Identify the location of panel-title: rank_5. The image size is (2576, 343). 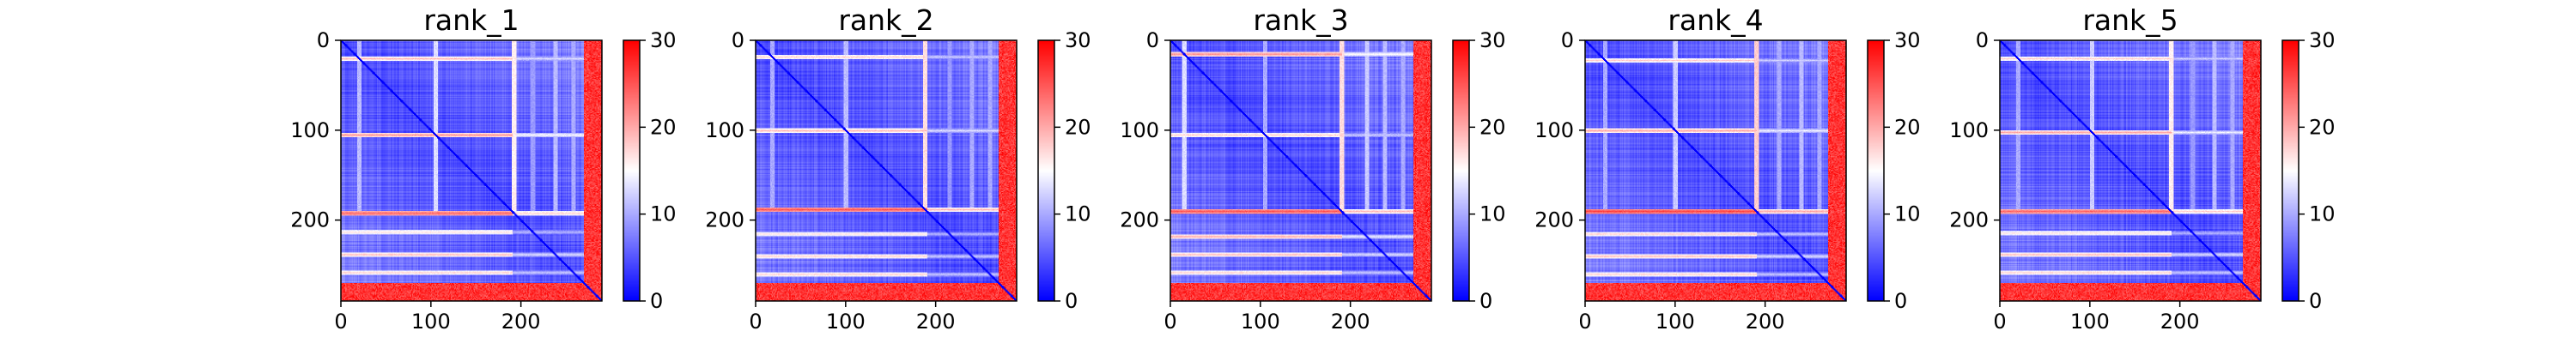
(2130, 20).